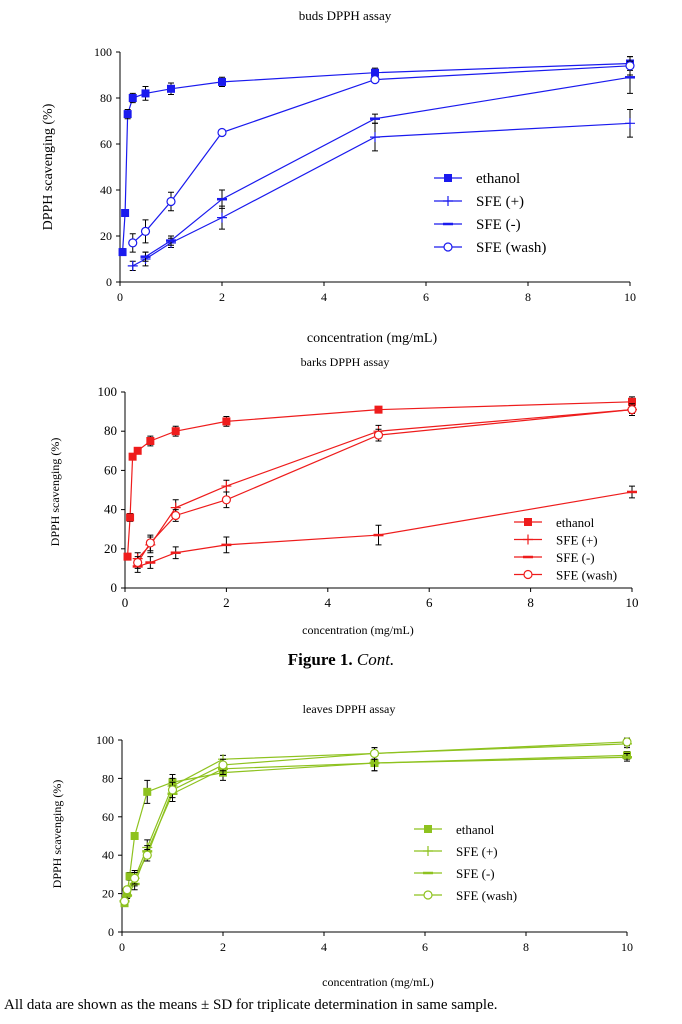 This screenshot has height=1024, width=682. Describe the element at coordinates (345, 362) in the screenshot. I see `chart-title: barks DPPH assay` at that location.